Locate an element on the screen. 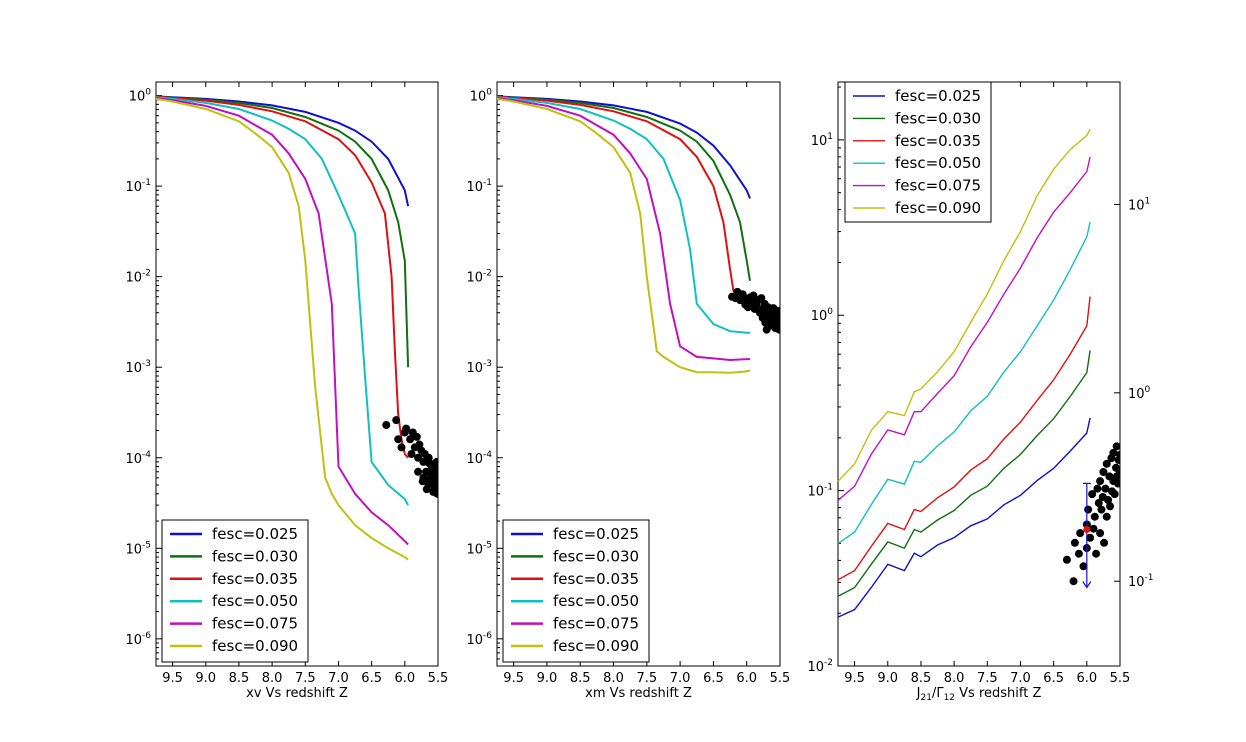  x-axis-label: xm Vs redshift Z is located at coordinates (638, 693).